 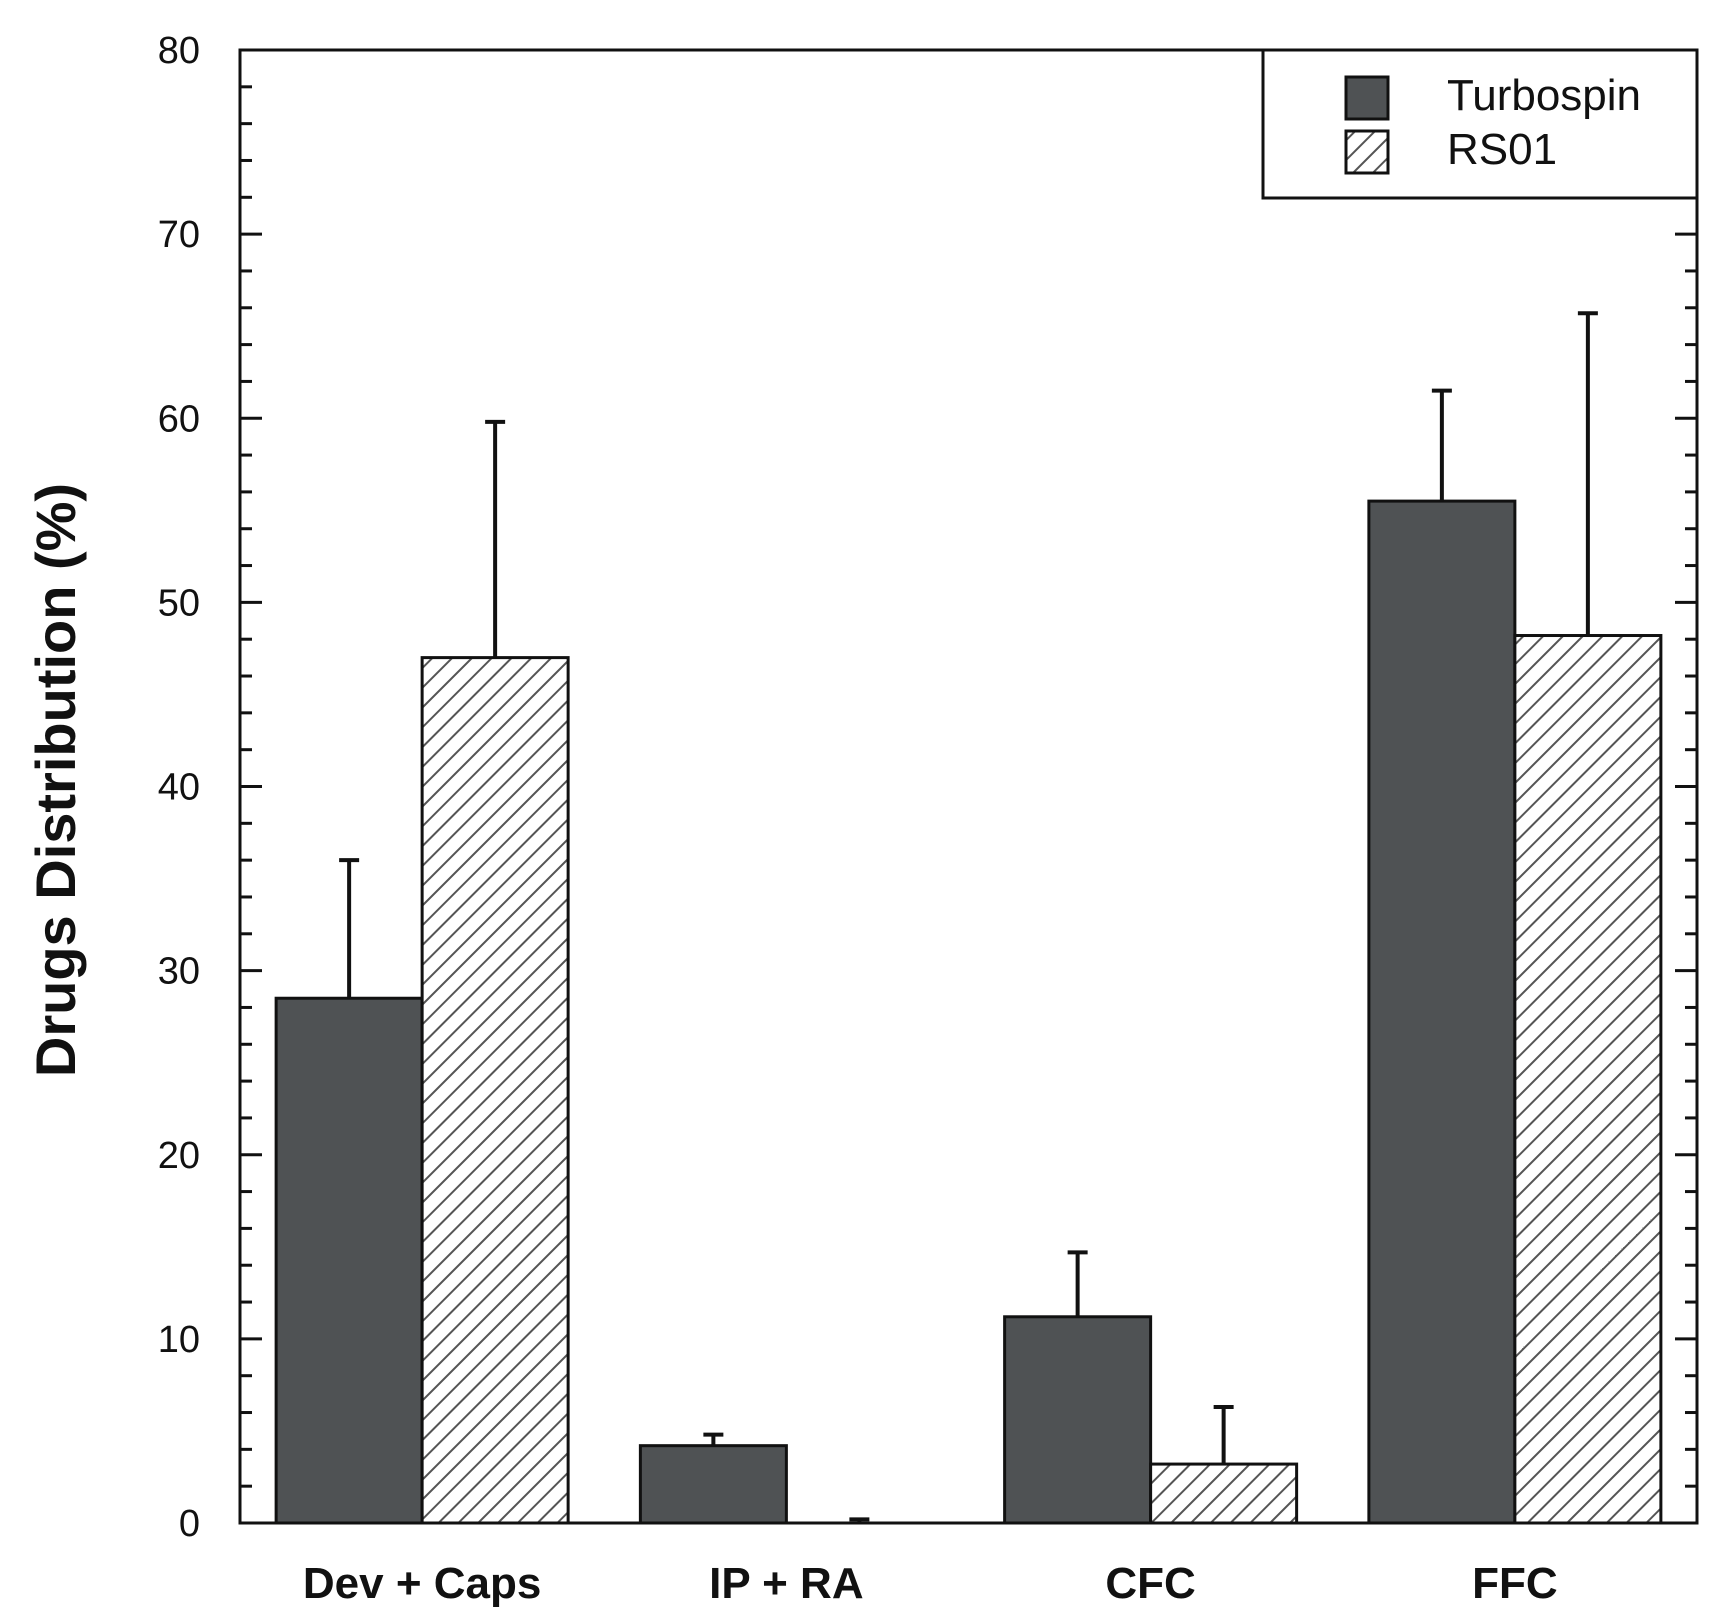 I want to click on x-tick-label: IP + RA, so click(x=786, y=1583).